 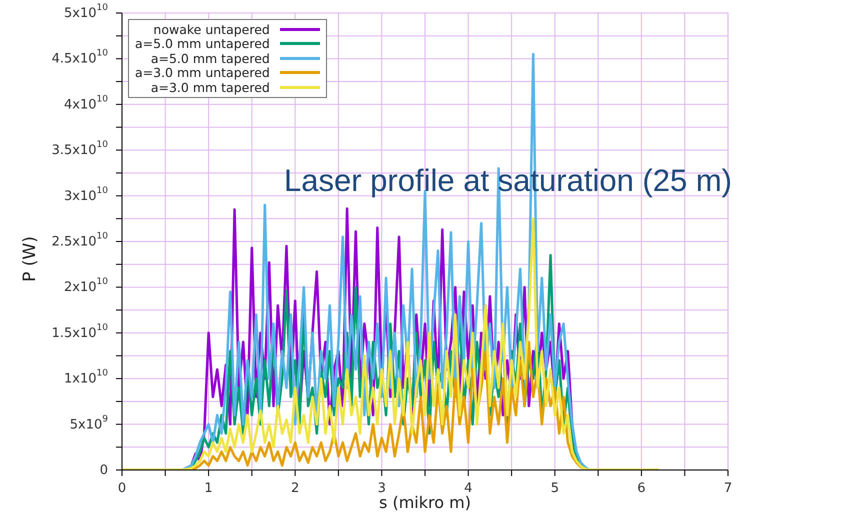 I want to click on x-tick-label: 7, so click(x=728, y=488).